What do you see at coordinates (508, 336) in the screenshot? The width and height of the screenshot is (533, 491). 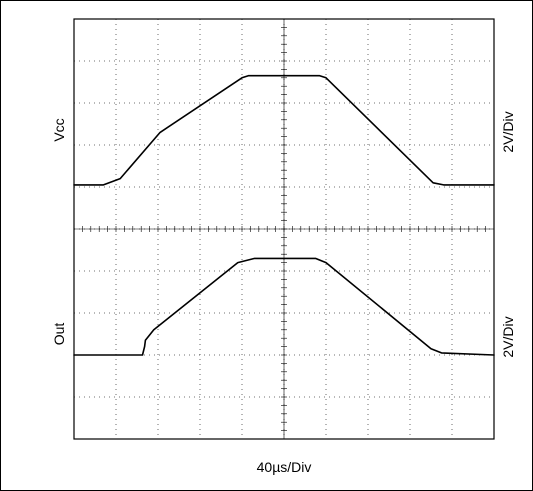 I see `out-scale-label: 2V/Div` at bounding box center [508, 336].